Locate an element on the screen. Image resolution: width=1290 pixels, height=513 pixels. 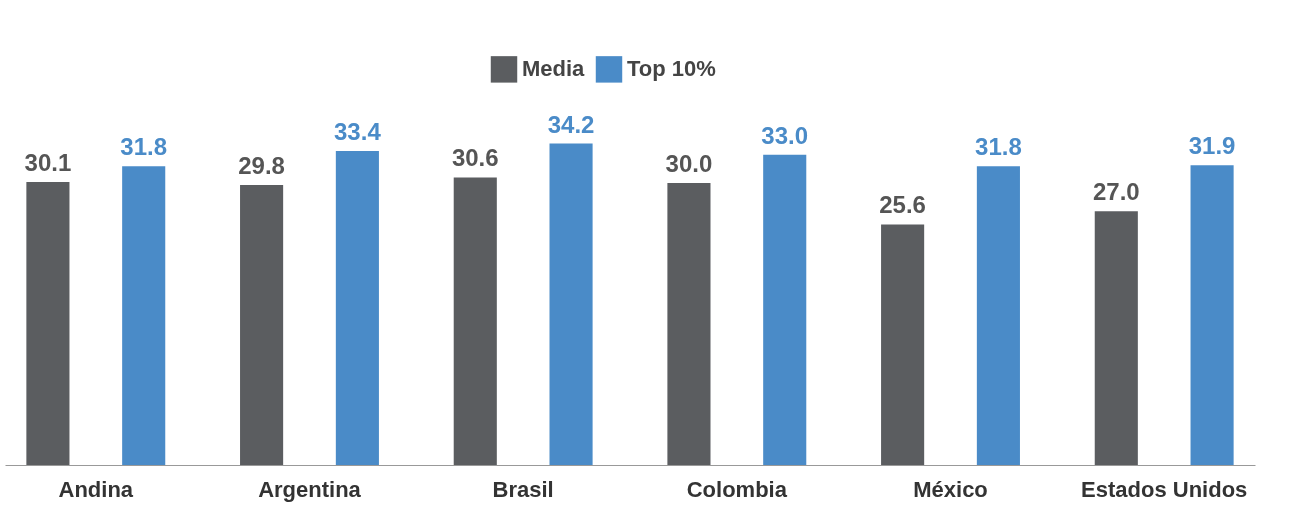
x-tick-label: Brasil is located at coordinates (523, 489).